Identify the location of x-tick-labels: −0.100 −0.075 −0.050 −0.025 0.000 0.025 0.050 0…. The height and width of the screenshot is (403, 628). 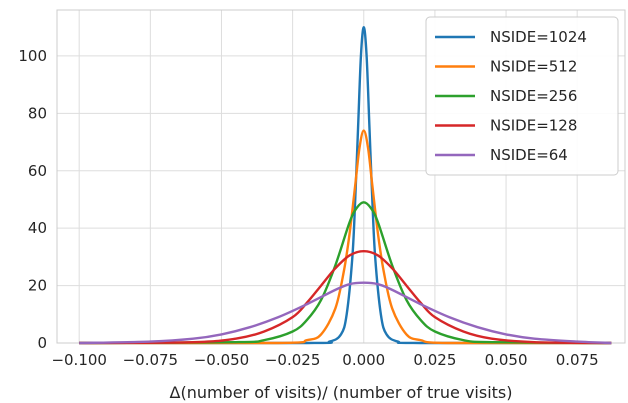
(324, 360).